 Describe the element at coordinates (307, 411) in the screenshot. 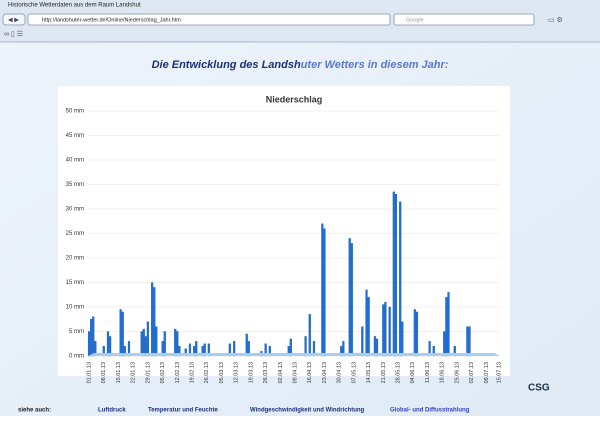

I see `footer-link: Windgeschwindigkeit und Windrichtung` at that location.